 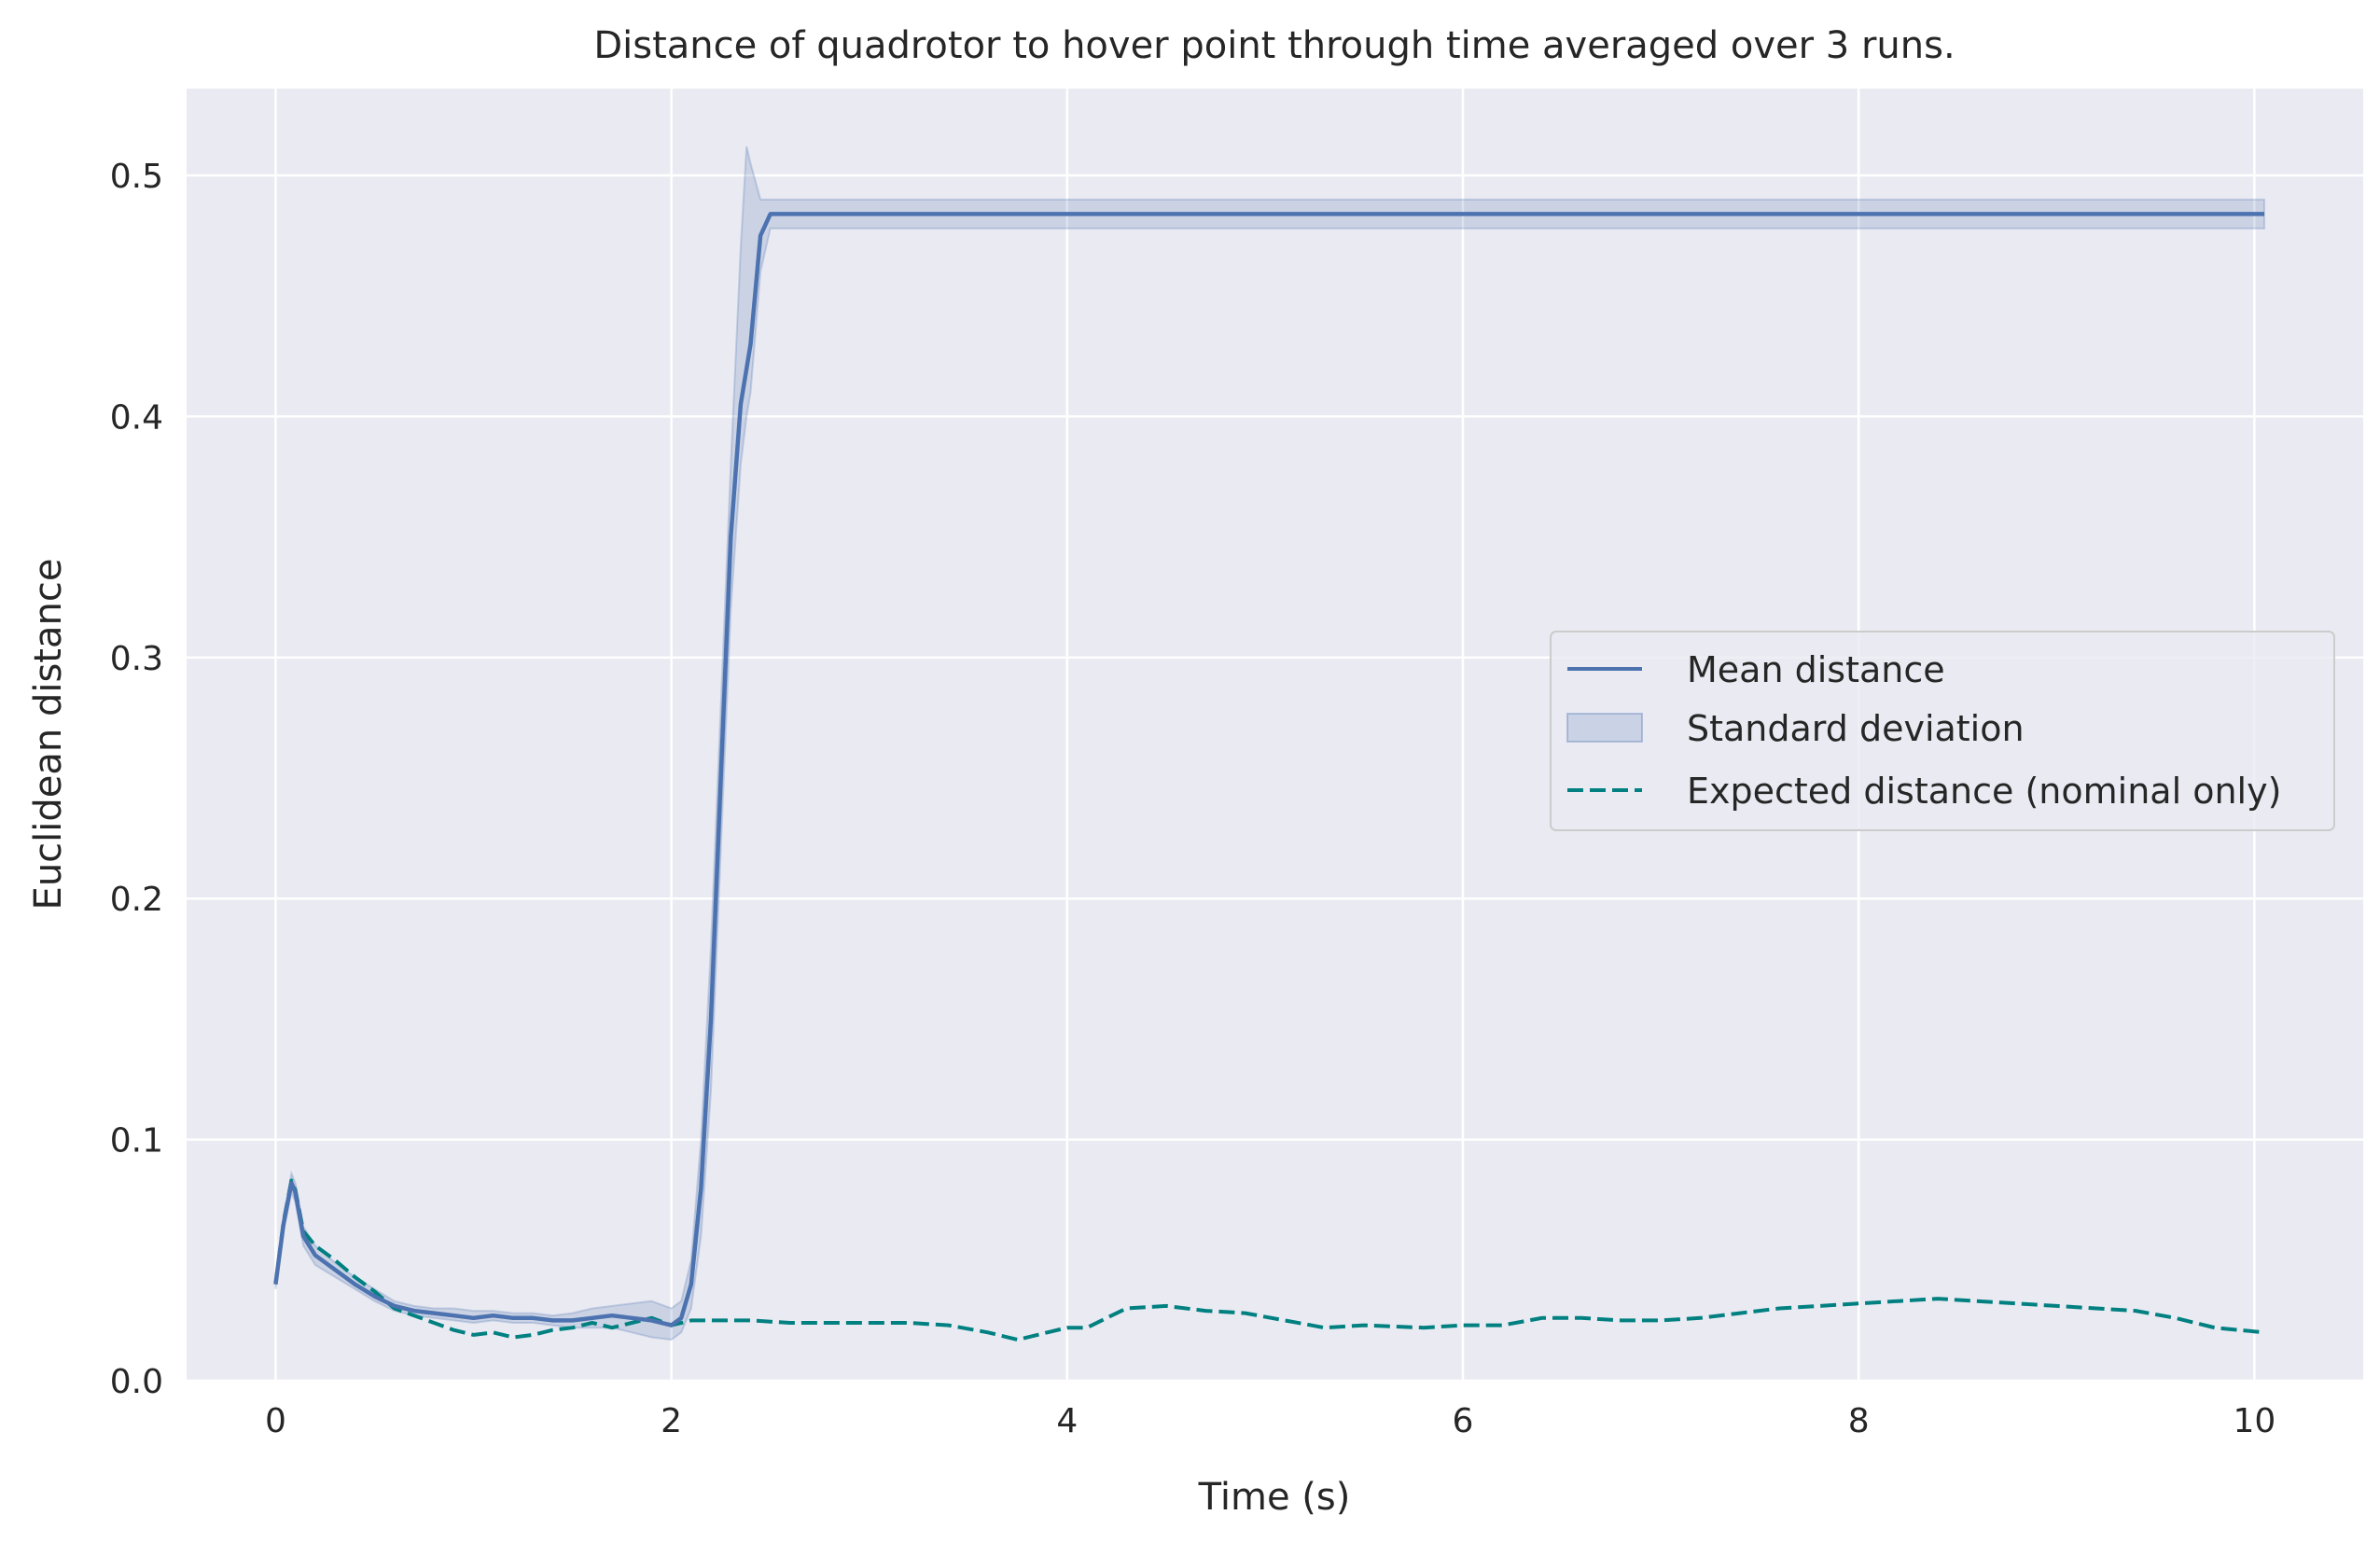 What do you see at coordinates (1270, 1421) in the screenshot?
I see `x-tick-labels: 0 2 4 6 8 10` at bounding box center [1270, 1421].